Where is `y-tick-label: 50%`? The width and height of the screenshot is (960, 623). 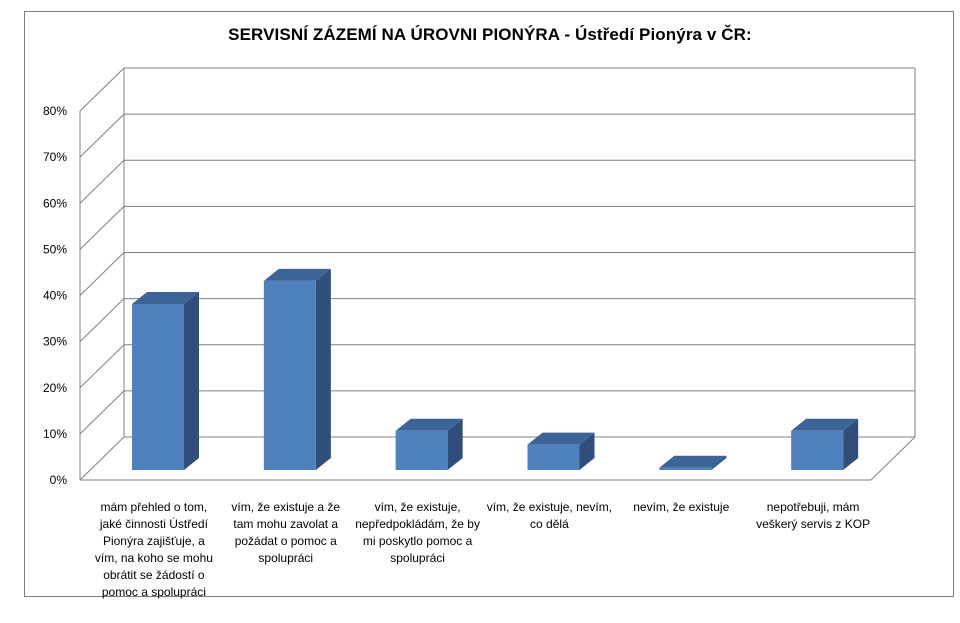 y-tick-label: 50% is located at coordinates (55, 249).